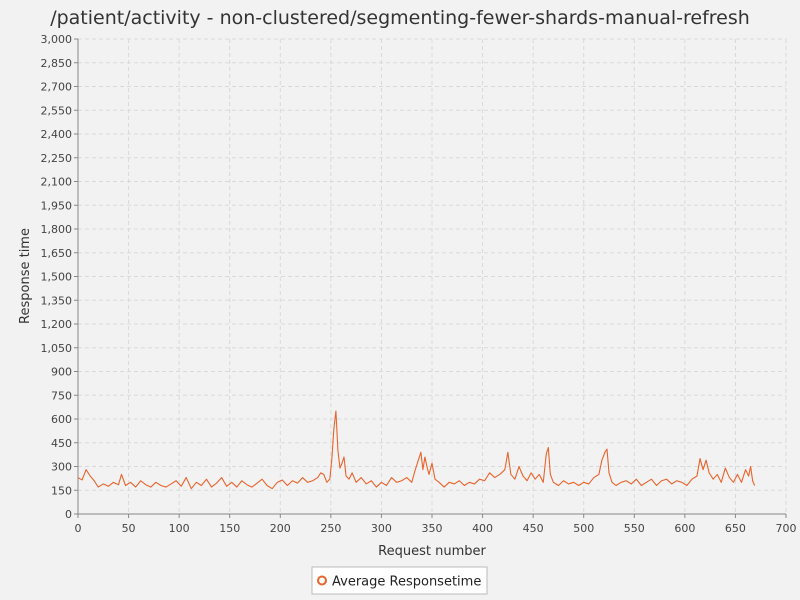 This screenshot has width=800, height=600. What do you see at coordinates (78, 528) in the screenshot?
I see `x-tick-label: 0` at bounding box center [78, 528].